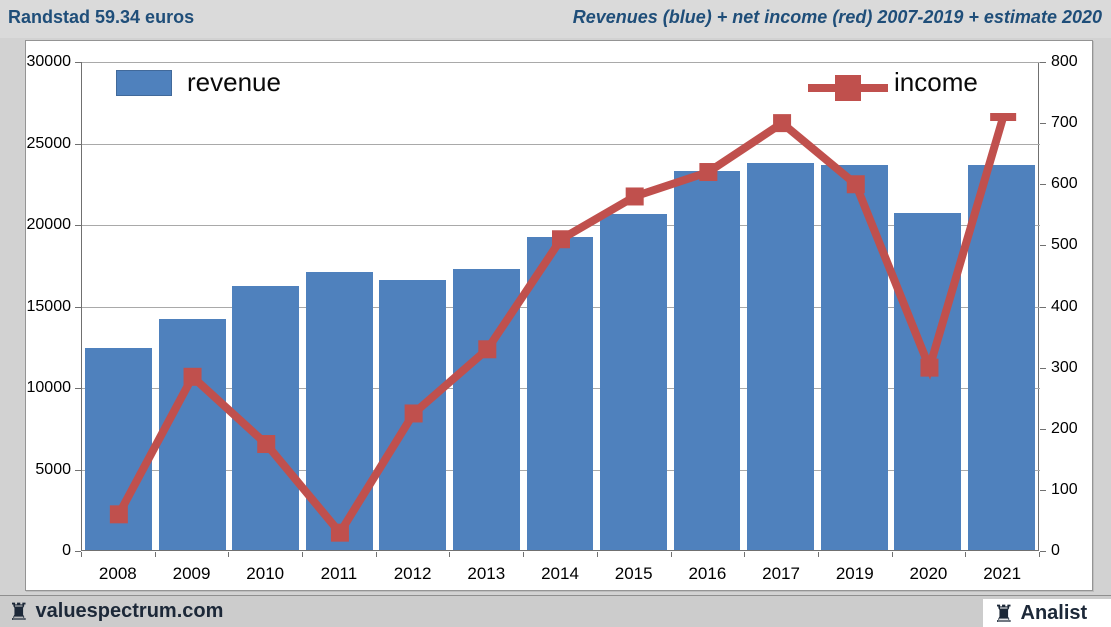  I want to click on legend-revenue-swatch, so click(144, 83).